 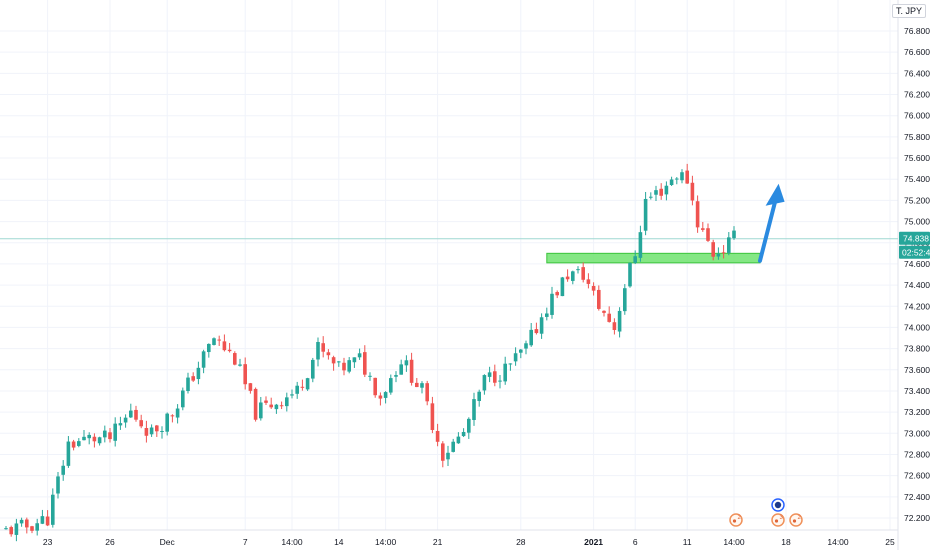 What do you see at coordinates (917, 454) in the screenshot?
I see `price-tick-label: 72.800` at bounding box center [917, 454].